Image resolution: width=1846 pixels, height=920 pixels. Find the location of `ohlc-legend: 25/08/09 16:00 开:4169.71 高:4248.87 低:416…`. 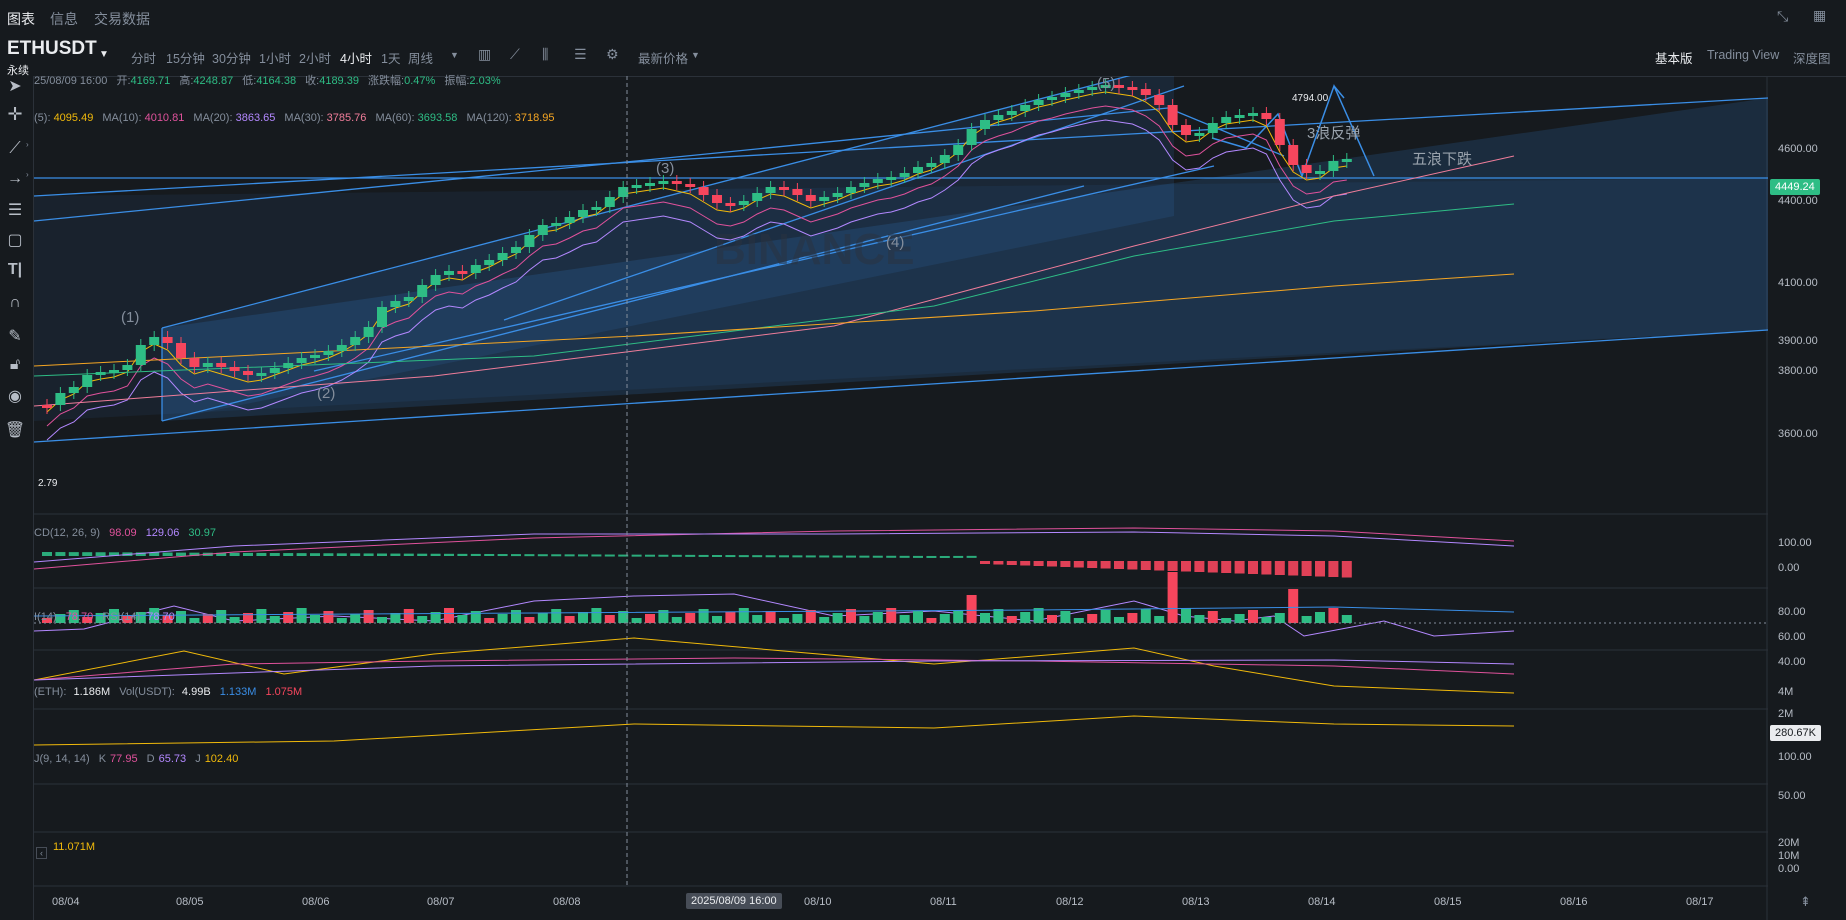

ohlc-legend: 25/08/09 16:00 开:4169.71 高:4248.87 低:416… is located at coordinates (267, 81).